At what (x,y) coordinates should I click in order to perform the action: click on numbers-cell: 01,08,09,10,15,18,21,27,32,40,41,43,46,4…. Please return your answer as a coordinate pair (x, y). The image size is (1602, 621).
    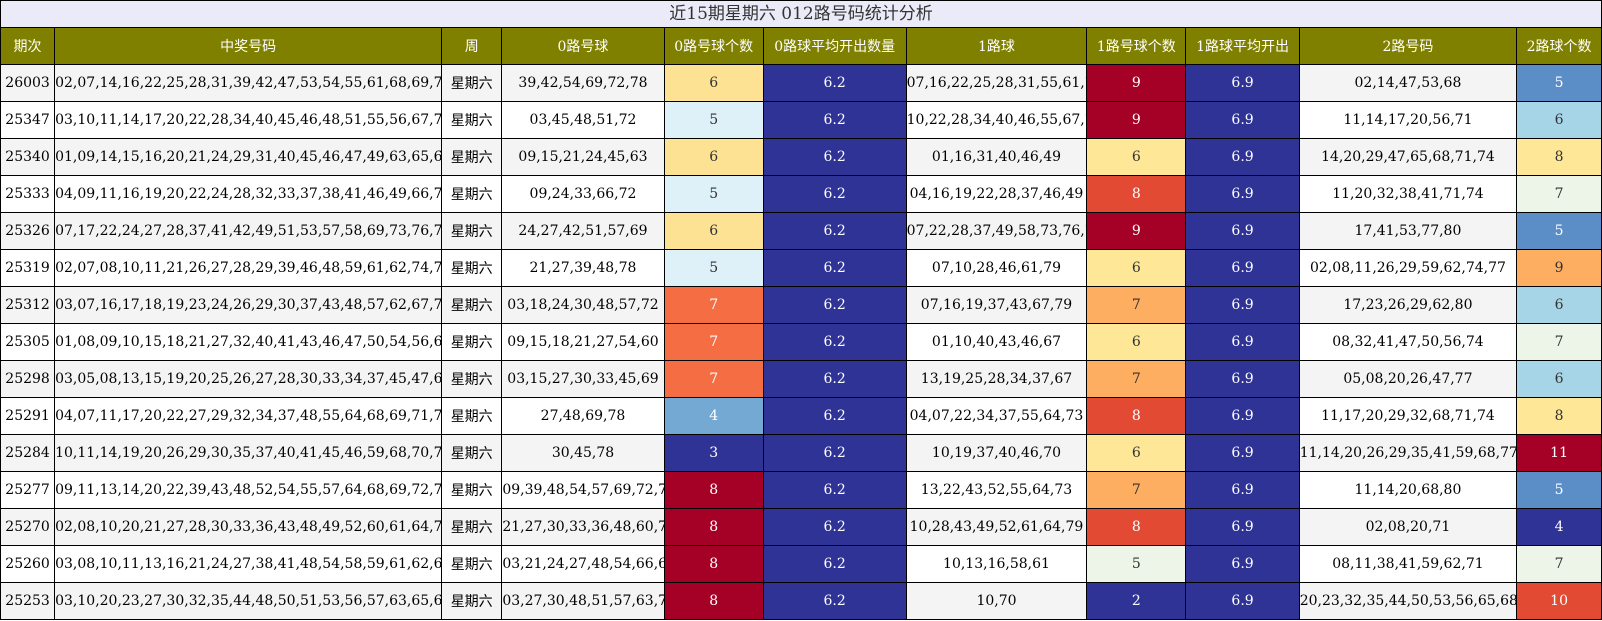
    Looking at the image, I should click on (248, 342).